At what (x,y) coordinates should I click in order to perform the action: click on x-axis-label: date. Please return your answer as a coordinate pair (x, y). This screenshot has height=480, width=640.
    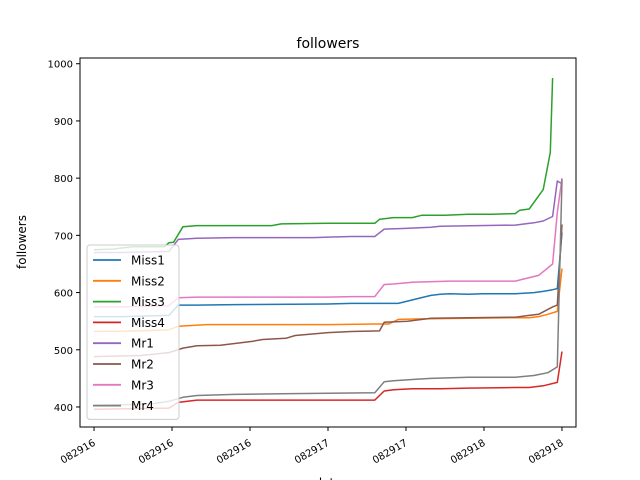
    Looking at the image, I should click on (327, 478).